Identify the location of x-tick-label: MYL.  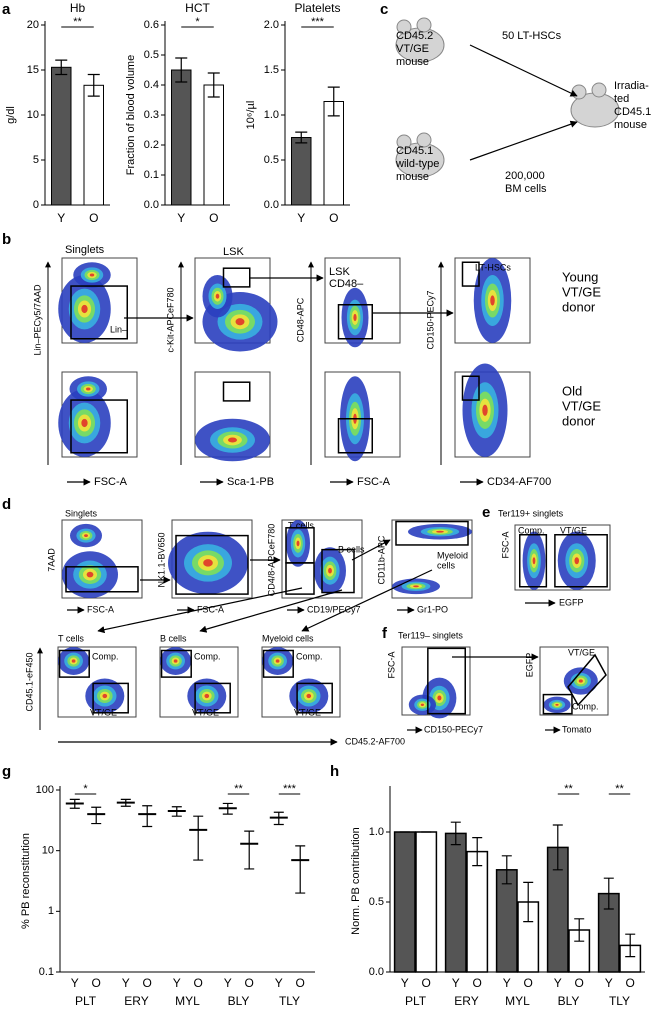
(517, 1001).